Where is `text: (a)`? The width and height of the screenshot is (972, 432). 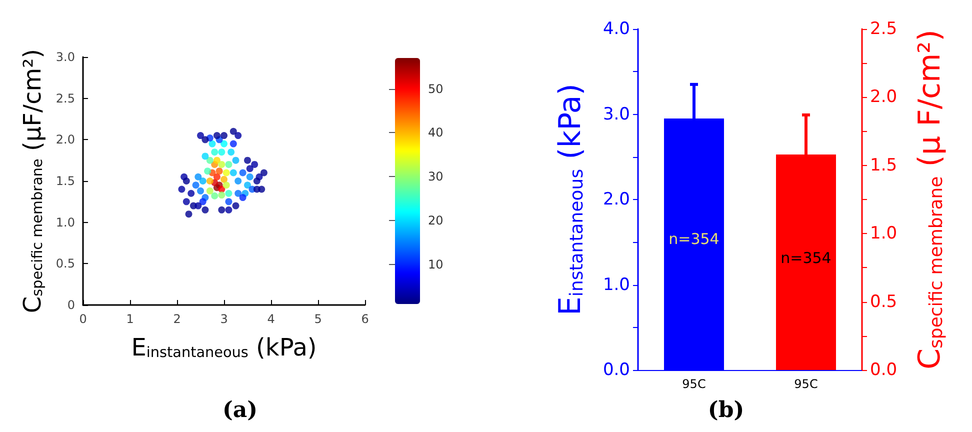
text: (a) is located at coordinates (240, 410).